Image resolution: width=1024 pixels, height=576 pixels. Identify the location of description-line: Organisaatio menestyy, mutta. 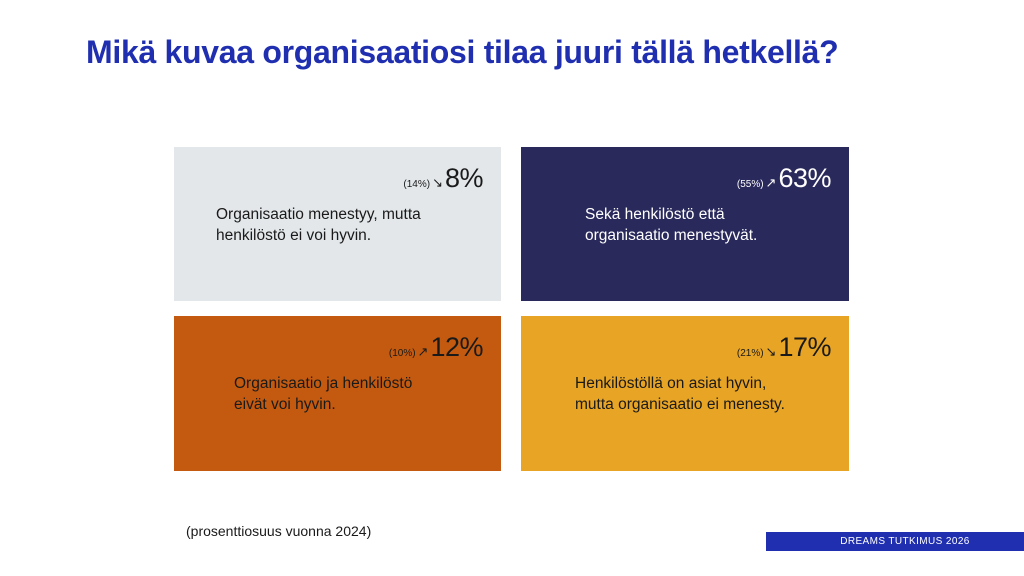
(318, 214).